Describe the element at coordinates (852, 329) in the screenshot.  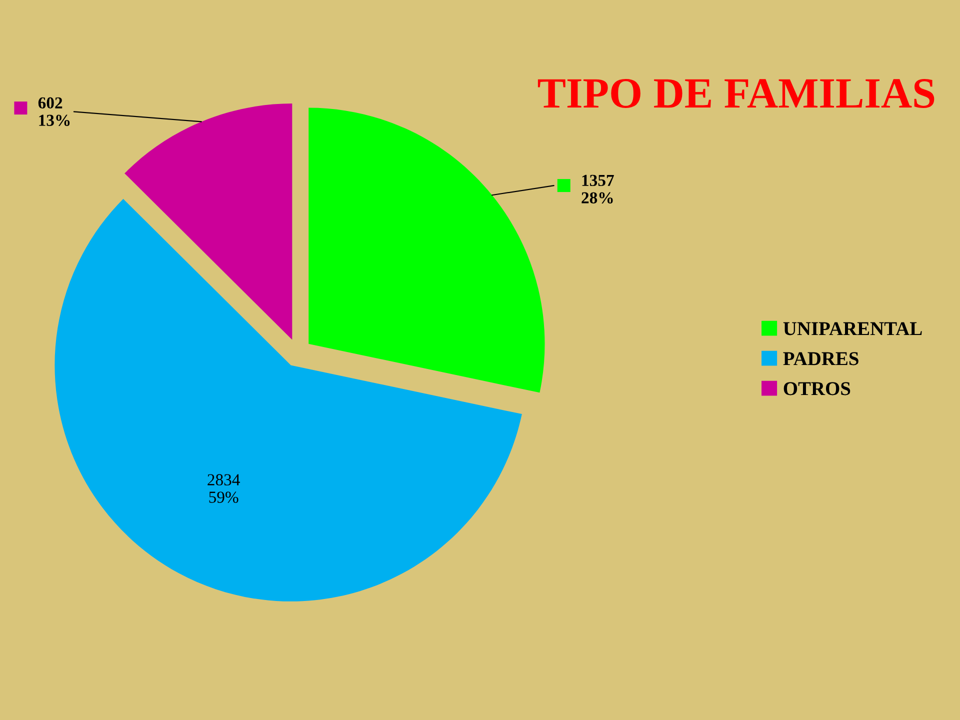
I see `legend-label: UNIPARENTAL` at that location.